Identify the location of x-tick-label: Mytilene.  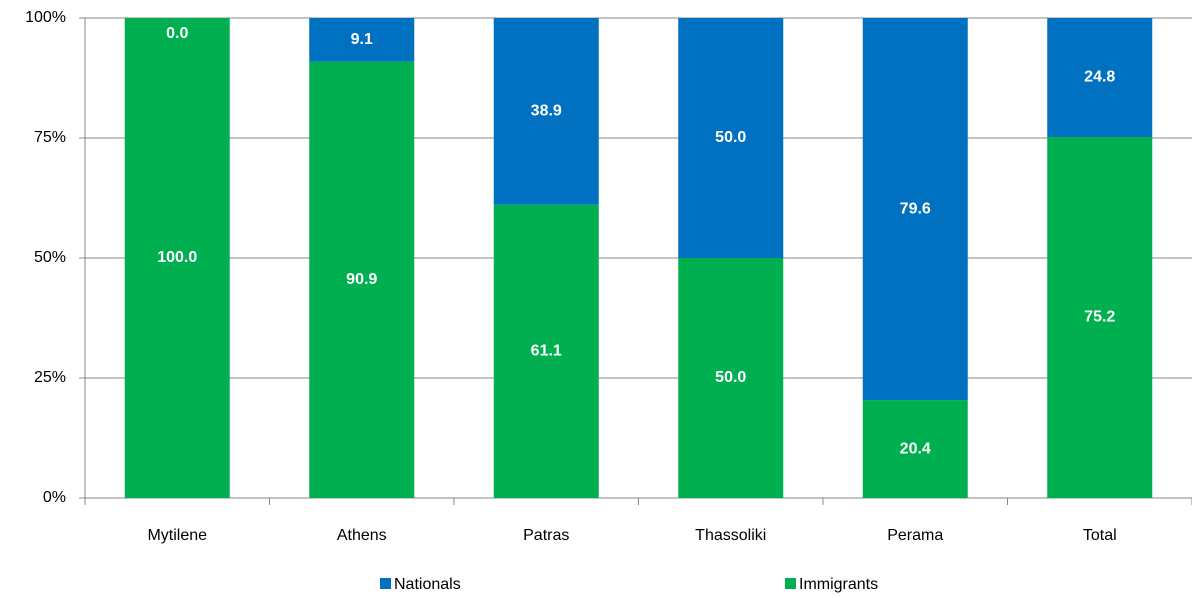
(177, 535).